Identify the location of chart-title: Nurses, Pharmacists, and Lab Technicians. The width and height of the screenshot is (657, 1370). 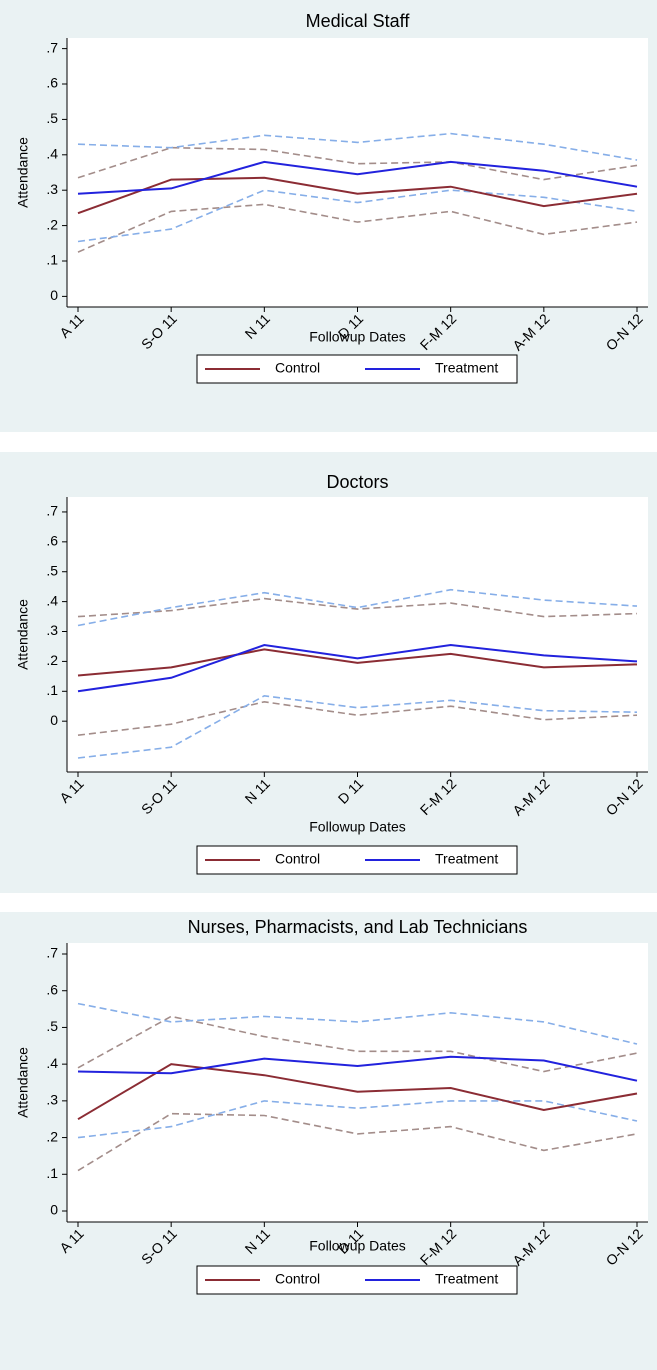
(358, 927).